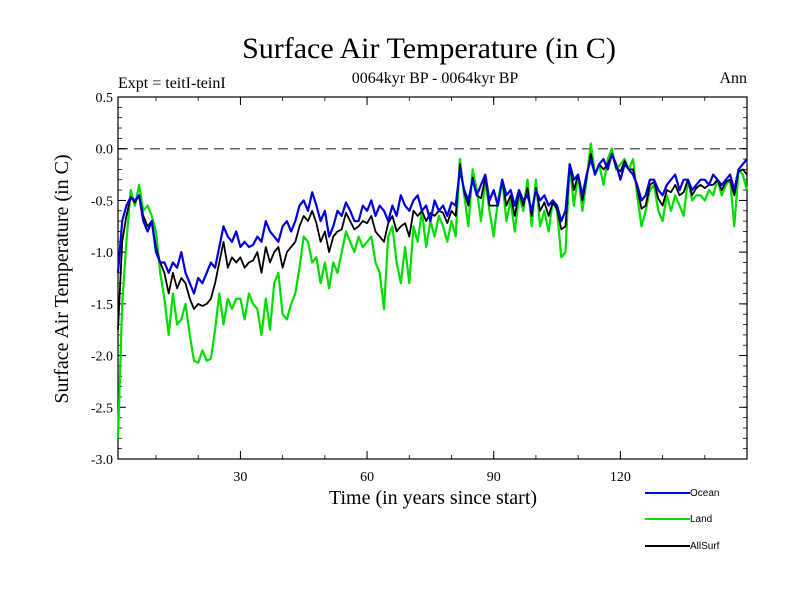 The height and width of the screenshot is (600, 800). I want to click on x-tick-label: 30, so click(240, 477).